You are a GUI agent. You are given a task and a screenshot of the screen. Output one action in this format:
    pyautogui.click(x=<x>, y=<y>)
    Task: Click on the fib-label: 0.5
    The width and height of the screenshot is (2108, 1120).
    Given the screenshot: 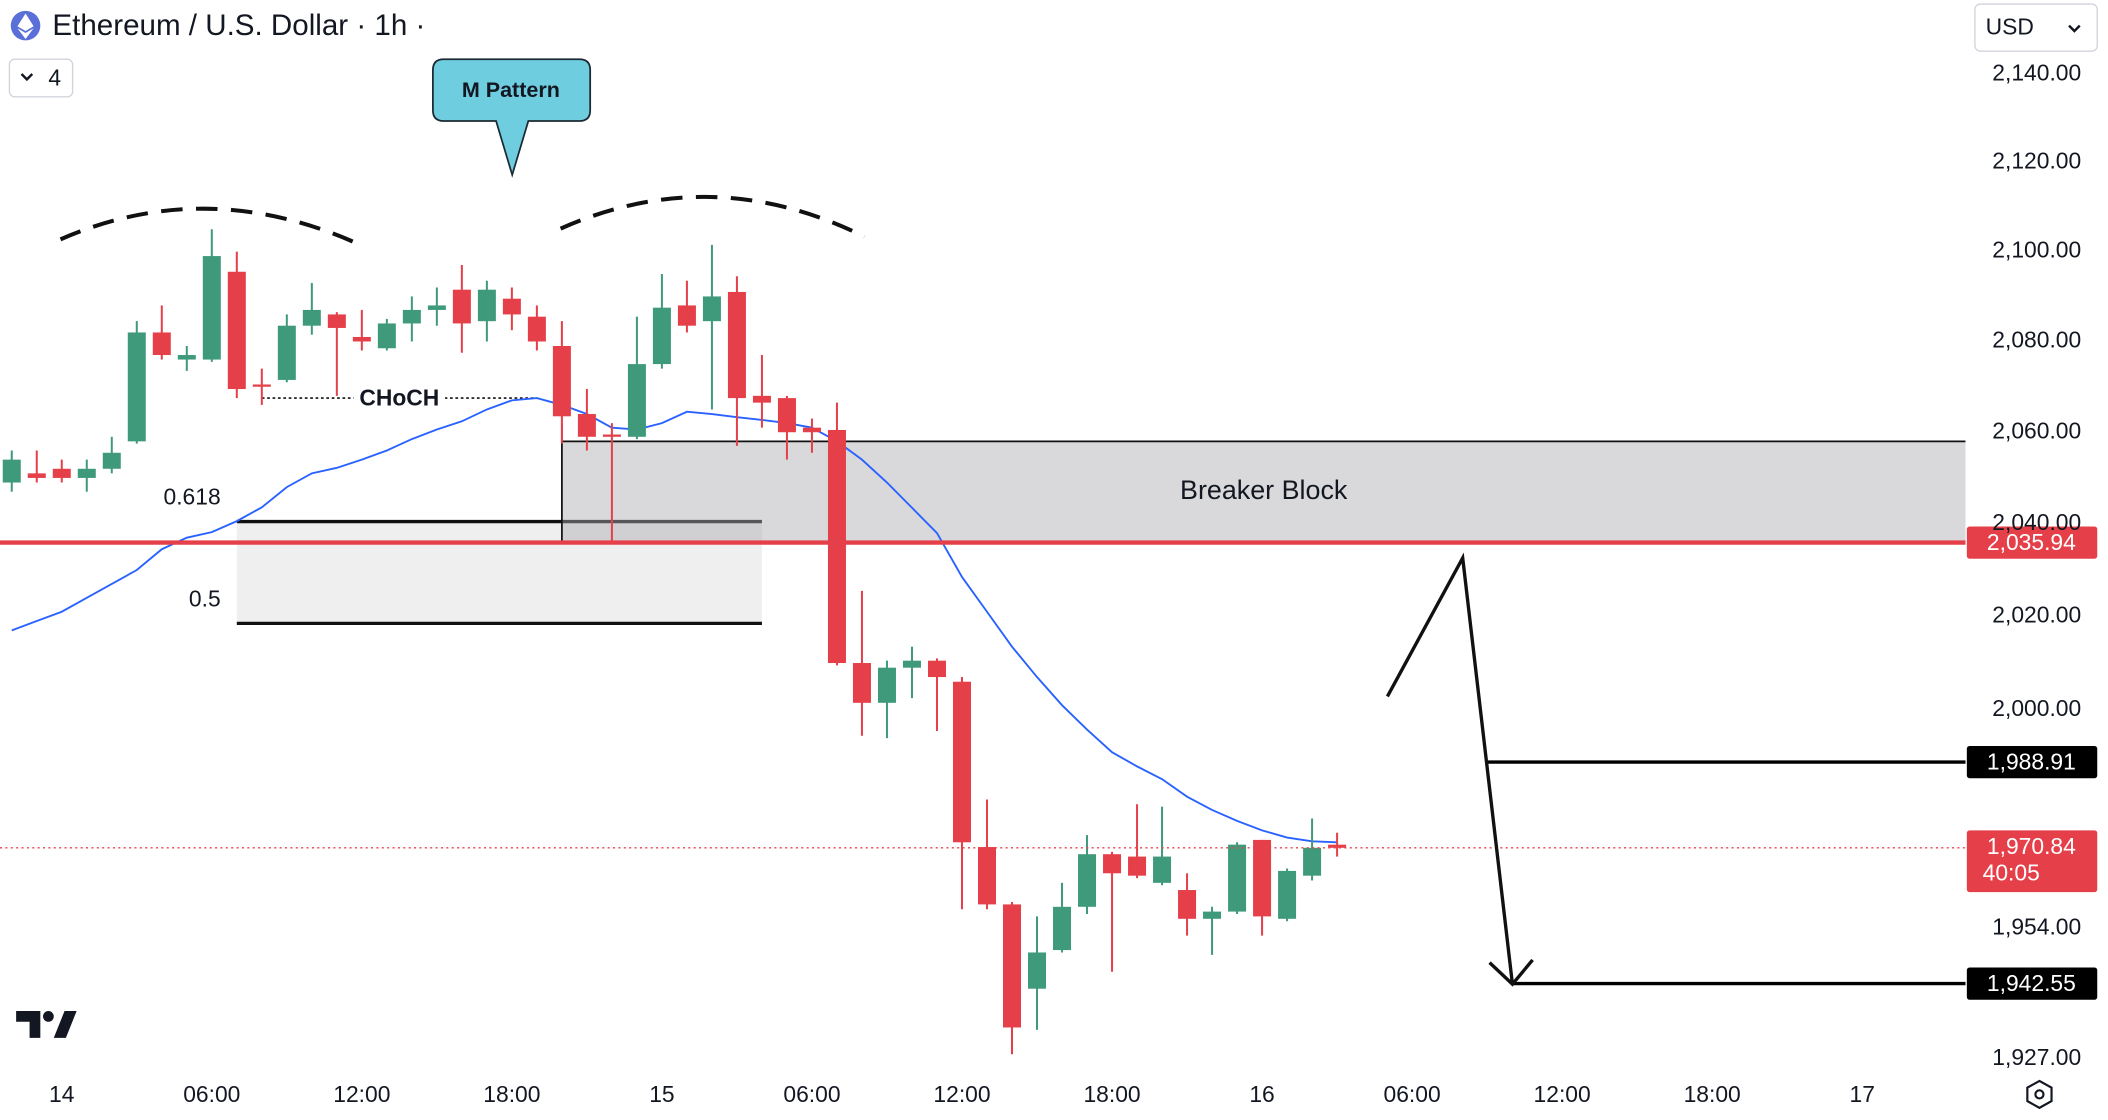 What is the action you would take?
    pyautogui.click(x=205, y=599)
    